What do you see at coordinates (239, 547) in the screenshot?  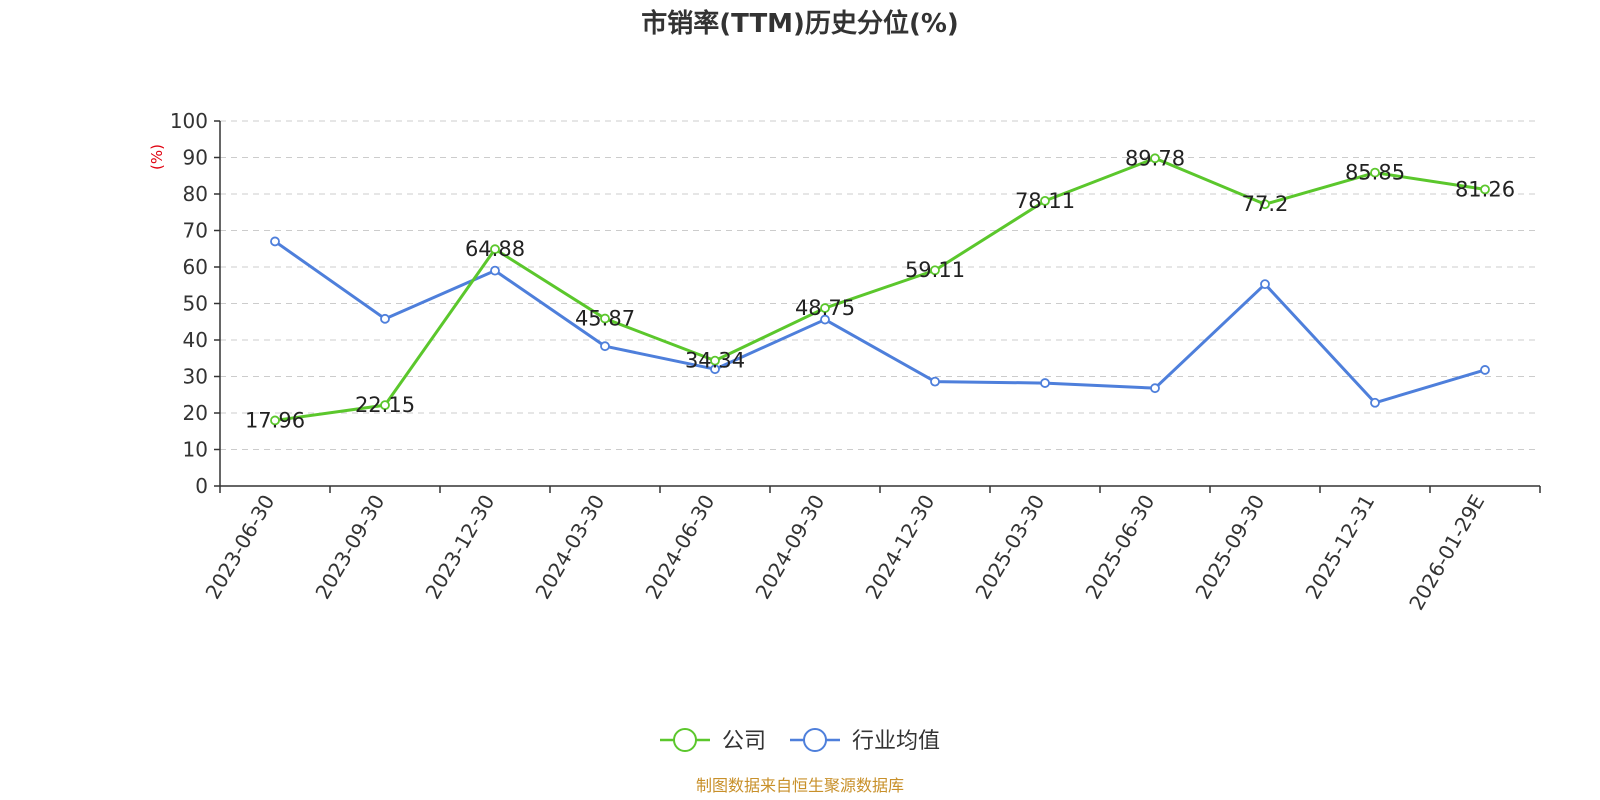 I see `x-tick-label: 2023-06-30` at bounding box center [239, 547].